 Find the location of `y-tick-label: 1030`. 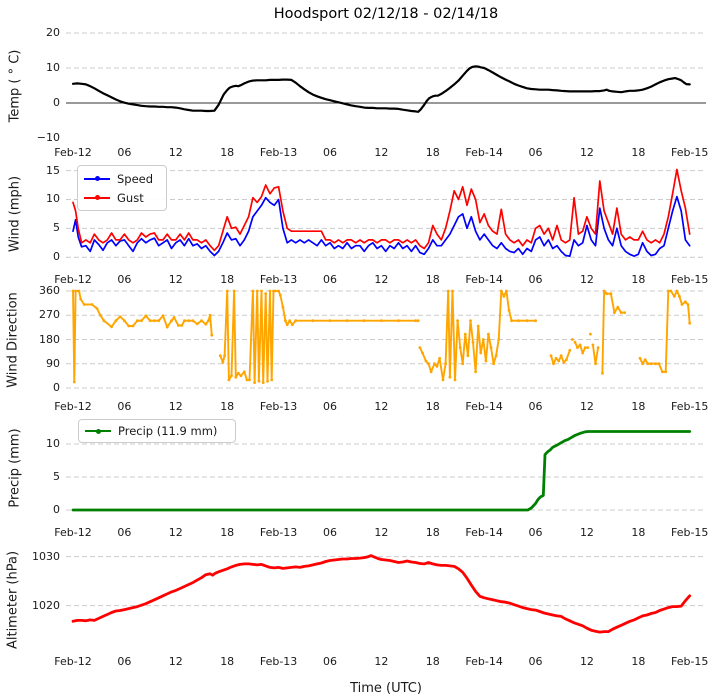

y-tick-label: 1030 is located at coordinates (46, 556).